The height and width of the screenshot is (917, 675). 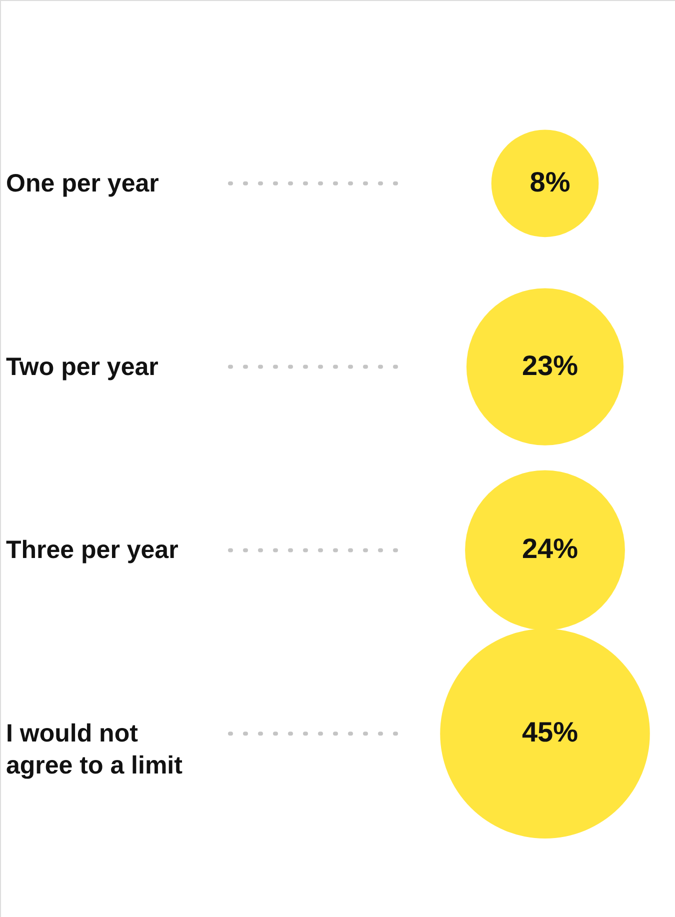 What do you see at coordinates (550, 732) in the screenshot?
I see `data-label: 45%` at bounding box center [550, 732].